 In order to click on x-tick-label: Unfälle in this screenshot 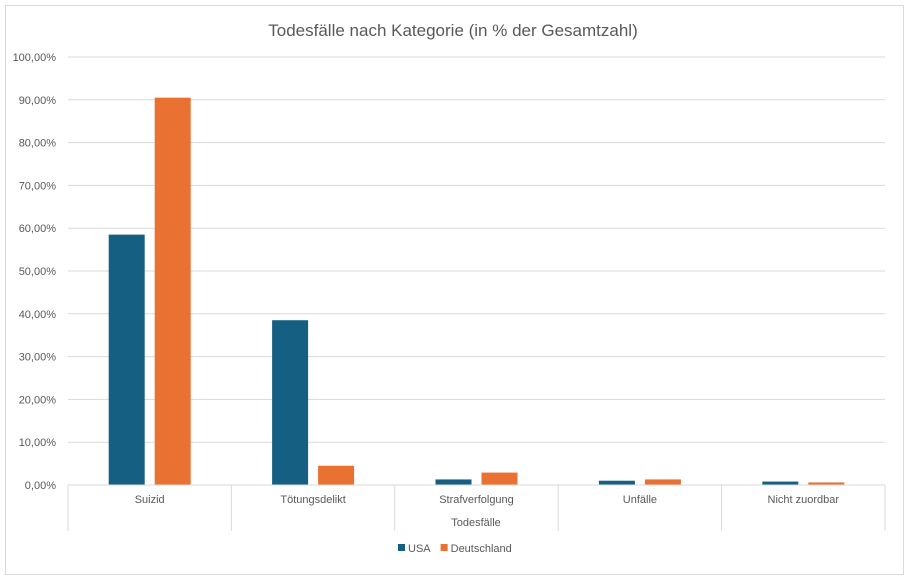, I will do `click(640, 500)`.